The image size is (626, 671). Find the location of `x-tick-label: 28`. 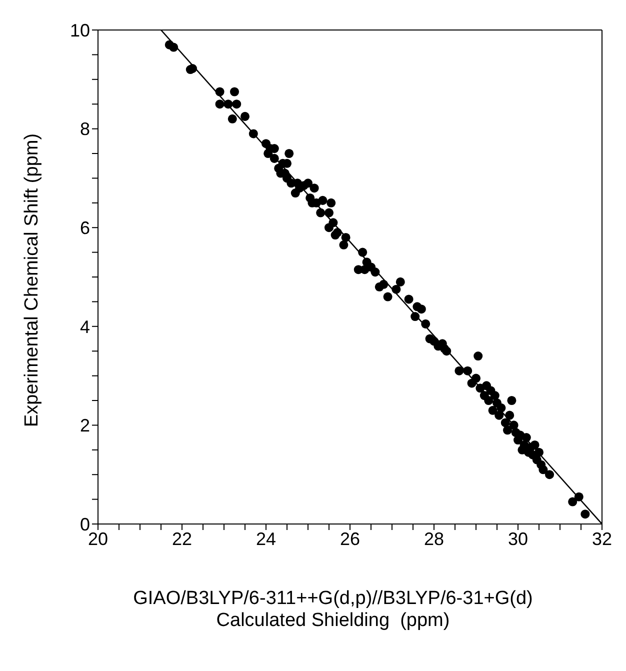

x-tick-label: 28 is located at coordinates (434, 538).